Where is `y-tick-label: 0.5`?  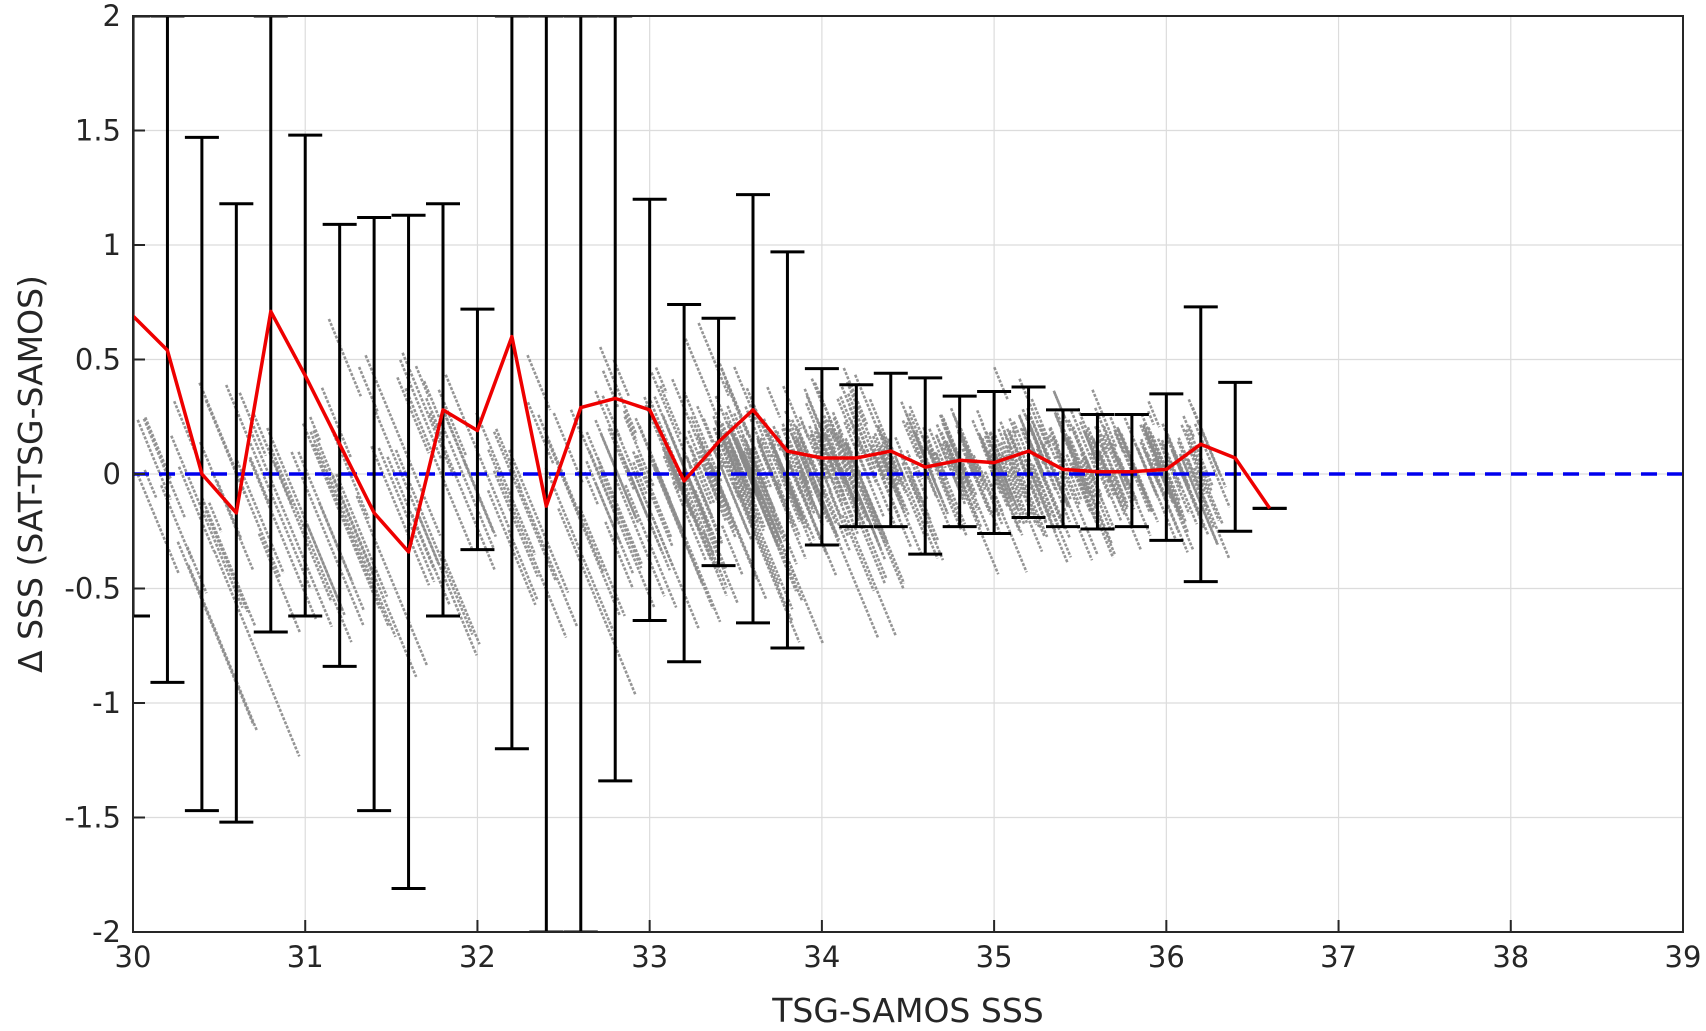
y-tick-label: 0.5 is located at coordinates (98, 360).